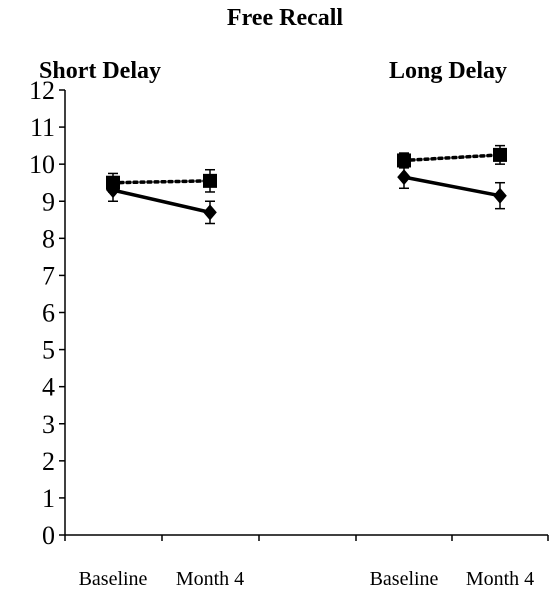 This screenshot has height=600, width=559. Describe the element at coordinates (48, 535) in the screenshot. I see `y-tick-label: 0` at that location.